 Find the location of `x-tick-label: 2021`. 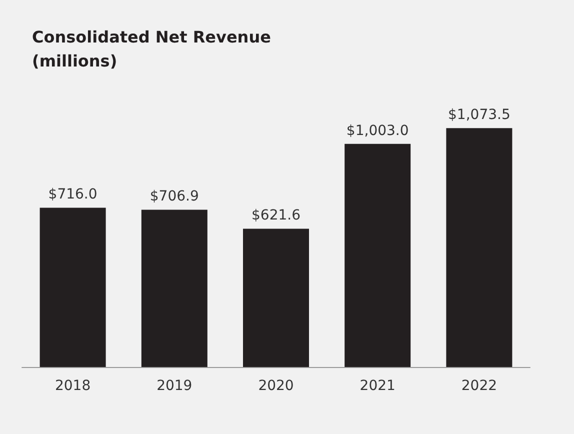

x-tick-label: 2021 is located at coordinates (378, 386).